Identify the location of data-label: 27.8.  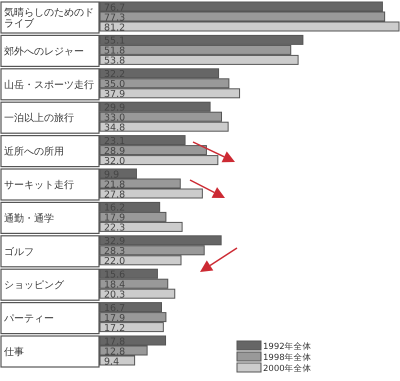
(115, 194).